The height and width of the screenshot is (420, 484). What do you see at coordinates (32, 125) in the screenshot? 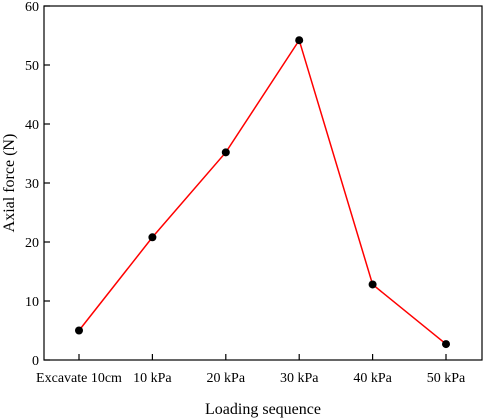
I see `y-tick-label: 40` at bounding box center [32, 125].